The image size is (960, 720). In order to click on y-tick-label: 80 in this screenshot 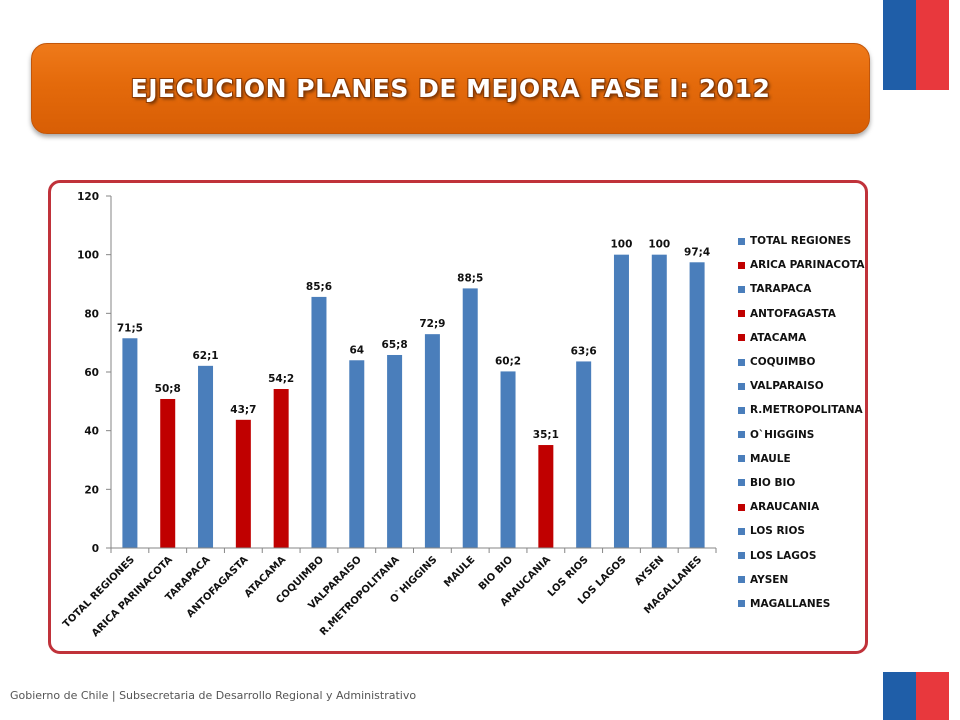, I will do `click(91, 314)`.